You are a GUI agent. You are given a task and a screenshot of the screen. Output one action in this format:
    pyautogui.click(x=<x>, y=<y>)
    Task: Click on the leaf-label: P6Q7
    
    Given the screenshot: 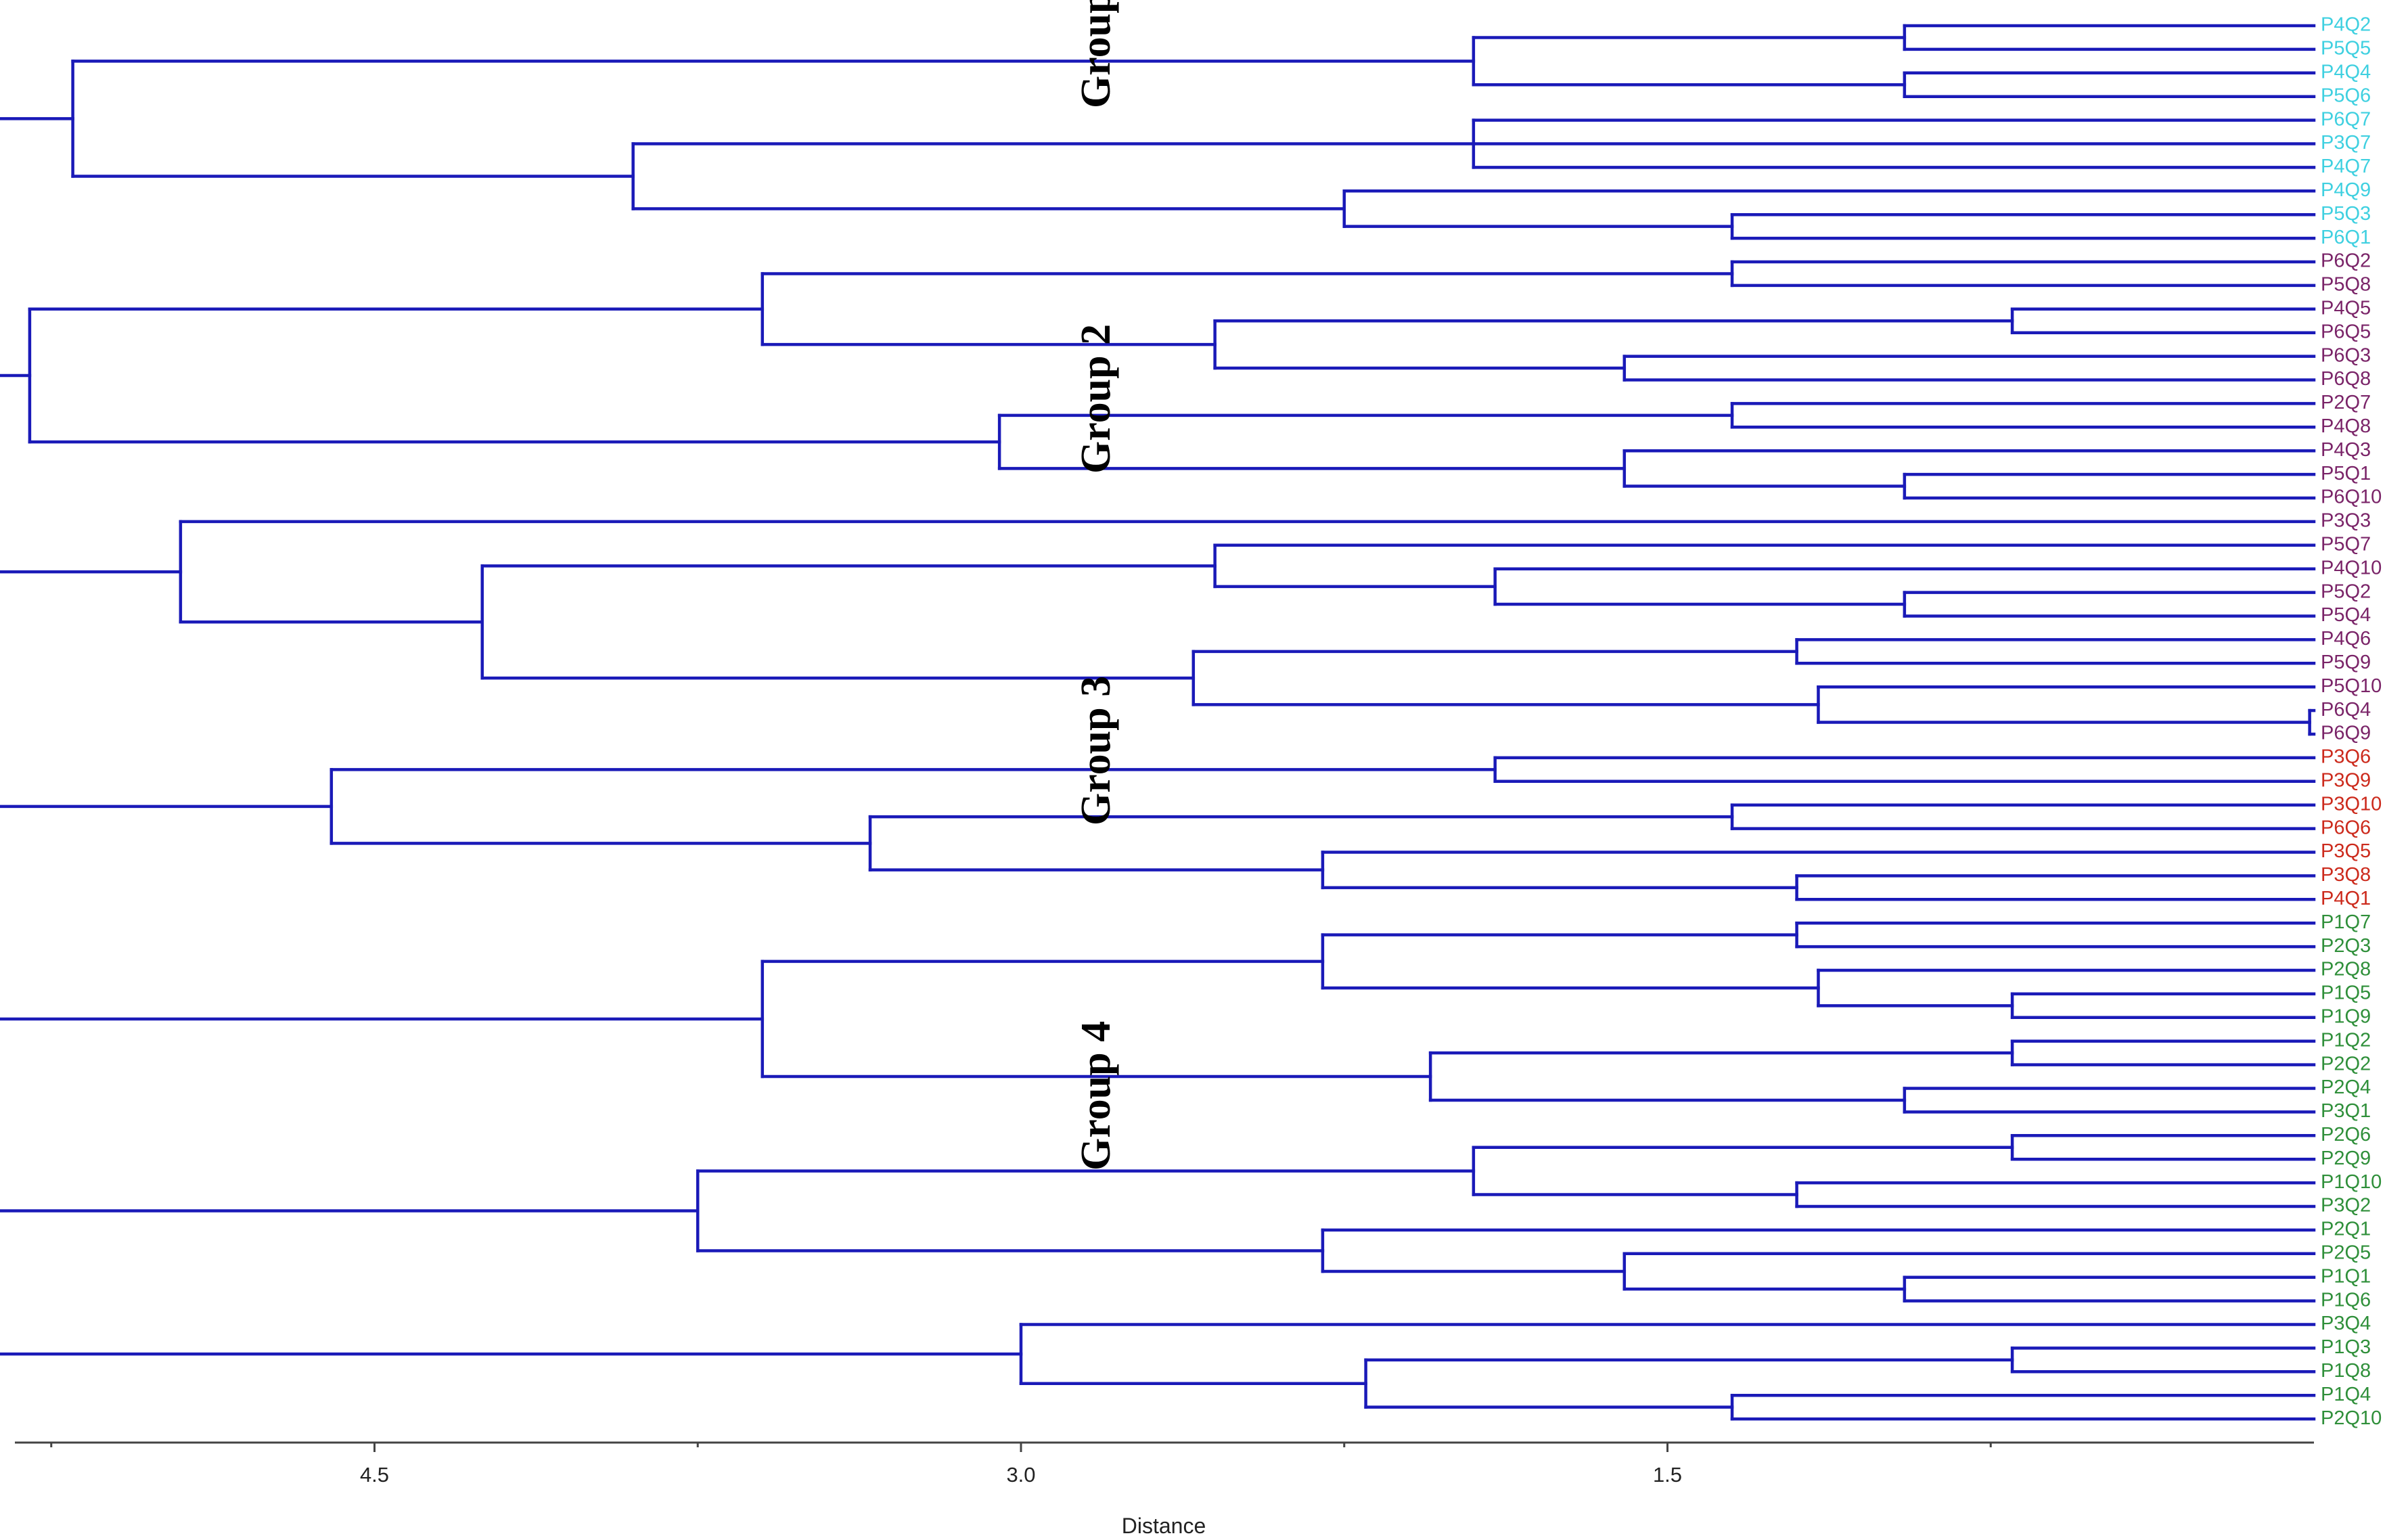 What is the action you would take?
    pyautogui.click(x=2346, y=119)
    